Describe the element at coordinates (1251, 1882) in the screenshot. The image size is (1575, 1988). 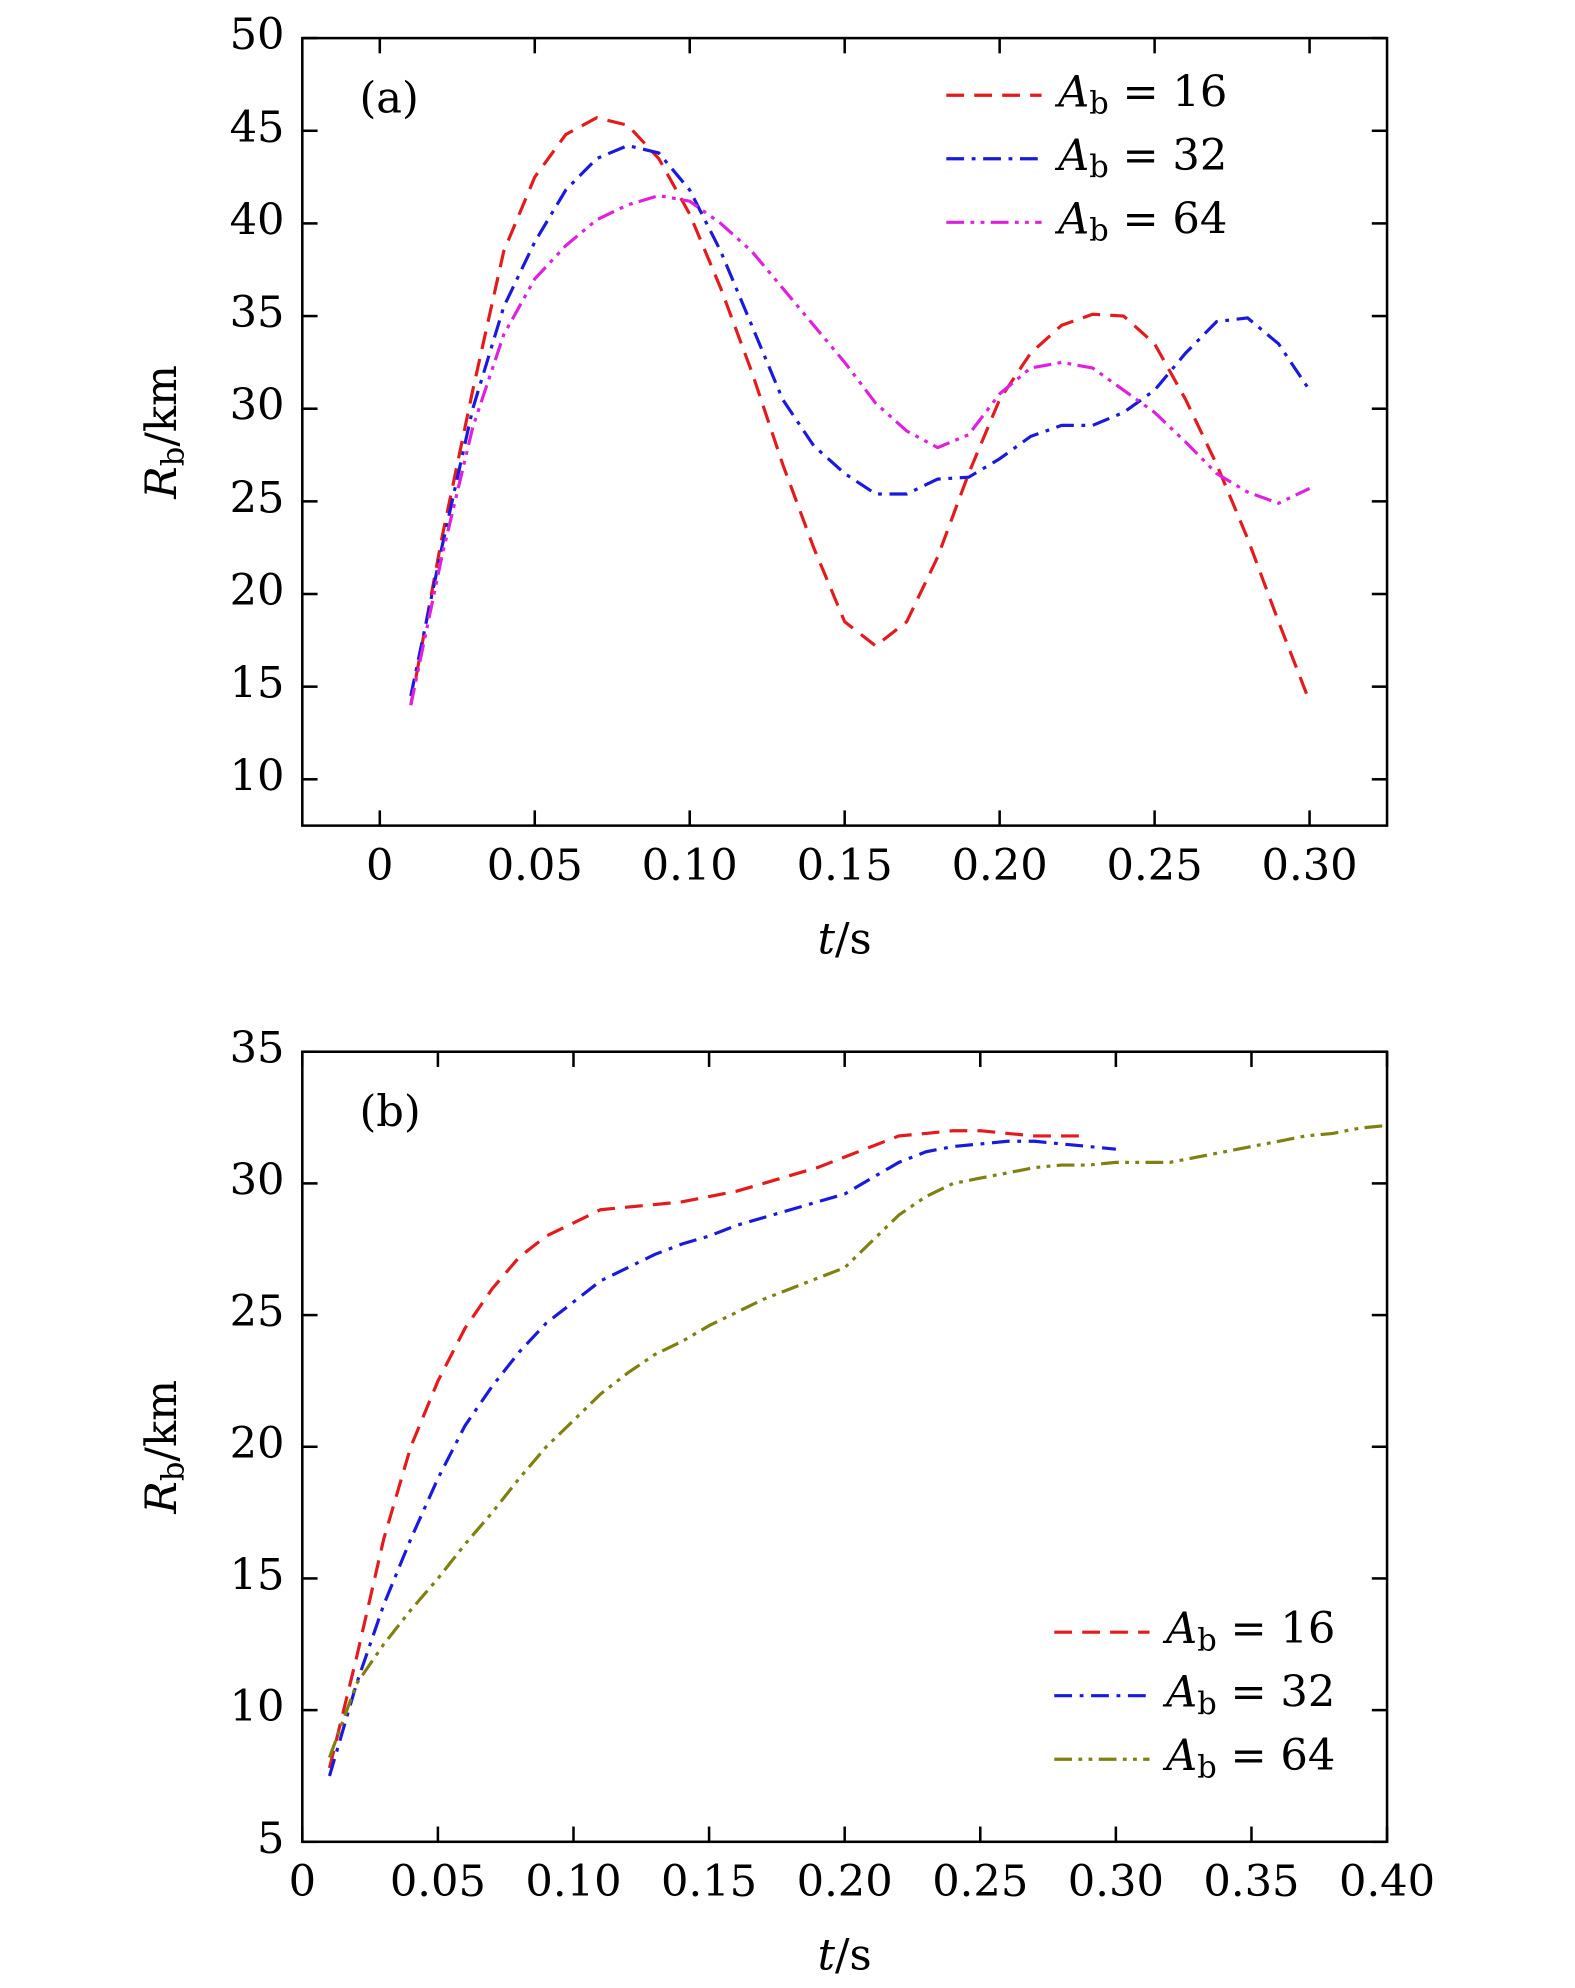
I see `x-tick-label: 0.35` at that location.